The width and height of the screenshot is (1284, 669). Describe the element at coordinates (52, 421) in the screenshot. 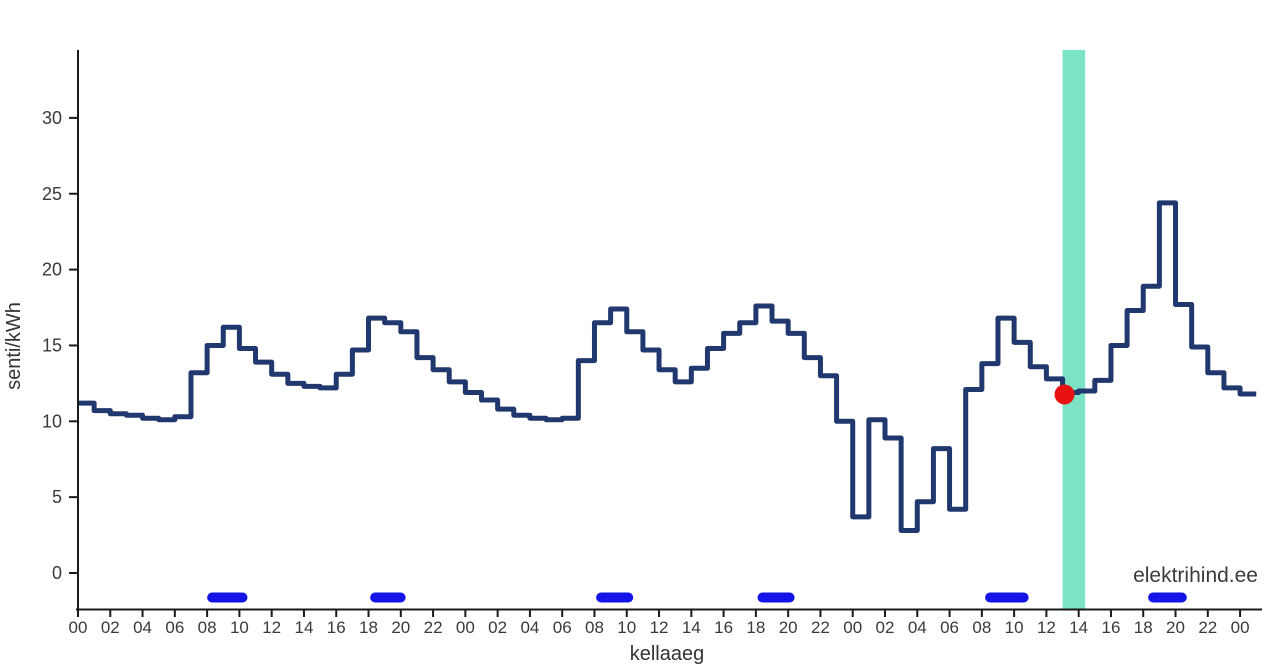

I see `y-tick-label: 10` at that location.